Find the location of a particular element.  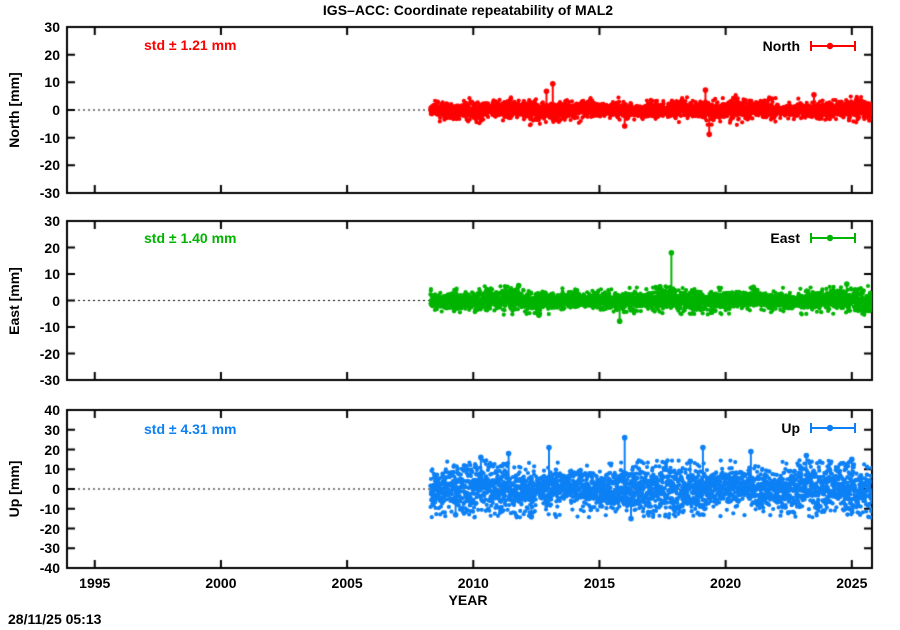

y-tick-label: 40 is located at coordinates (52, 410).